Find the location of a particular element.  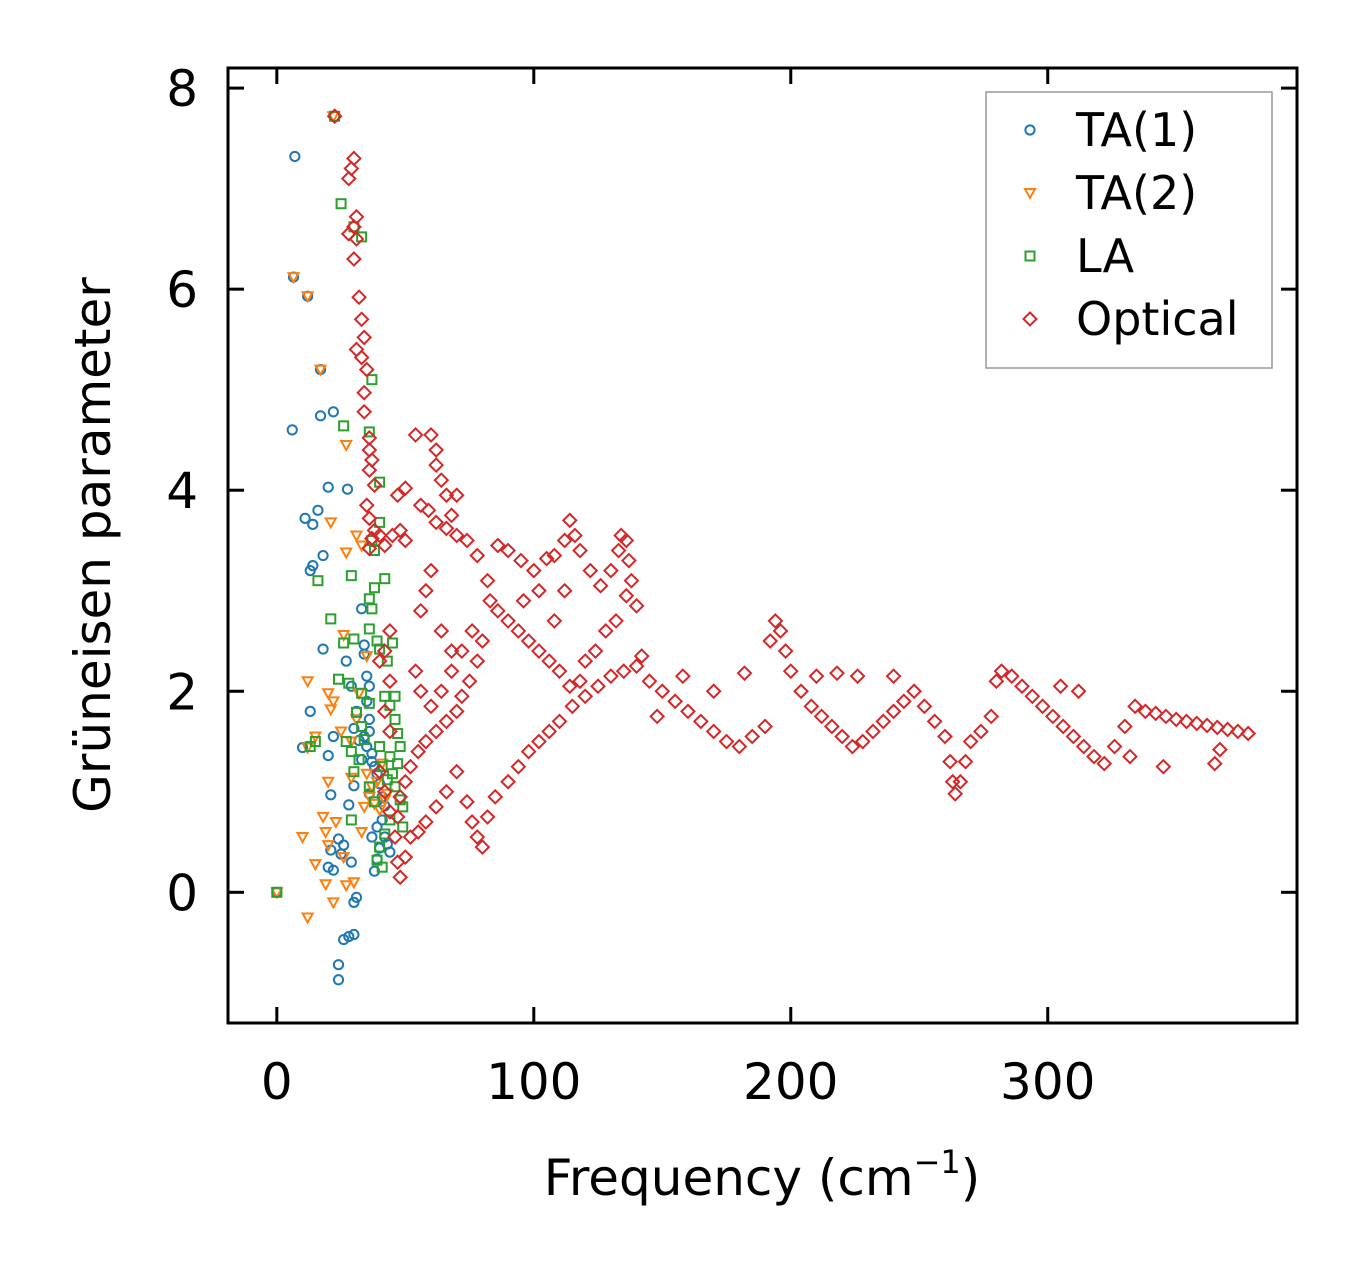

x-axis-label-superscript: −1 is located at coordinates (937, 1162).